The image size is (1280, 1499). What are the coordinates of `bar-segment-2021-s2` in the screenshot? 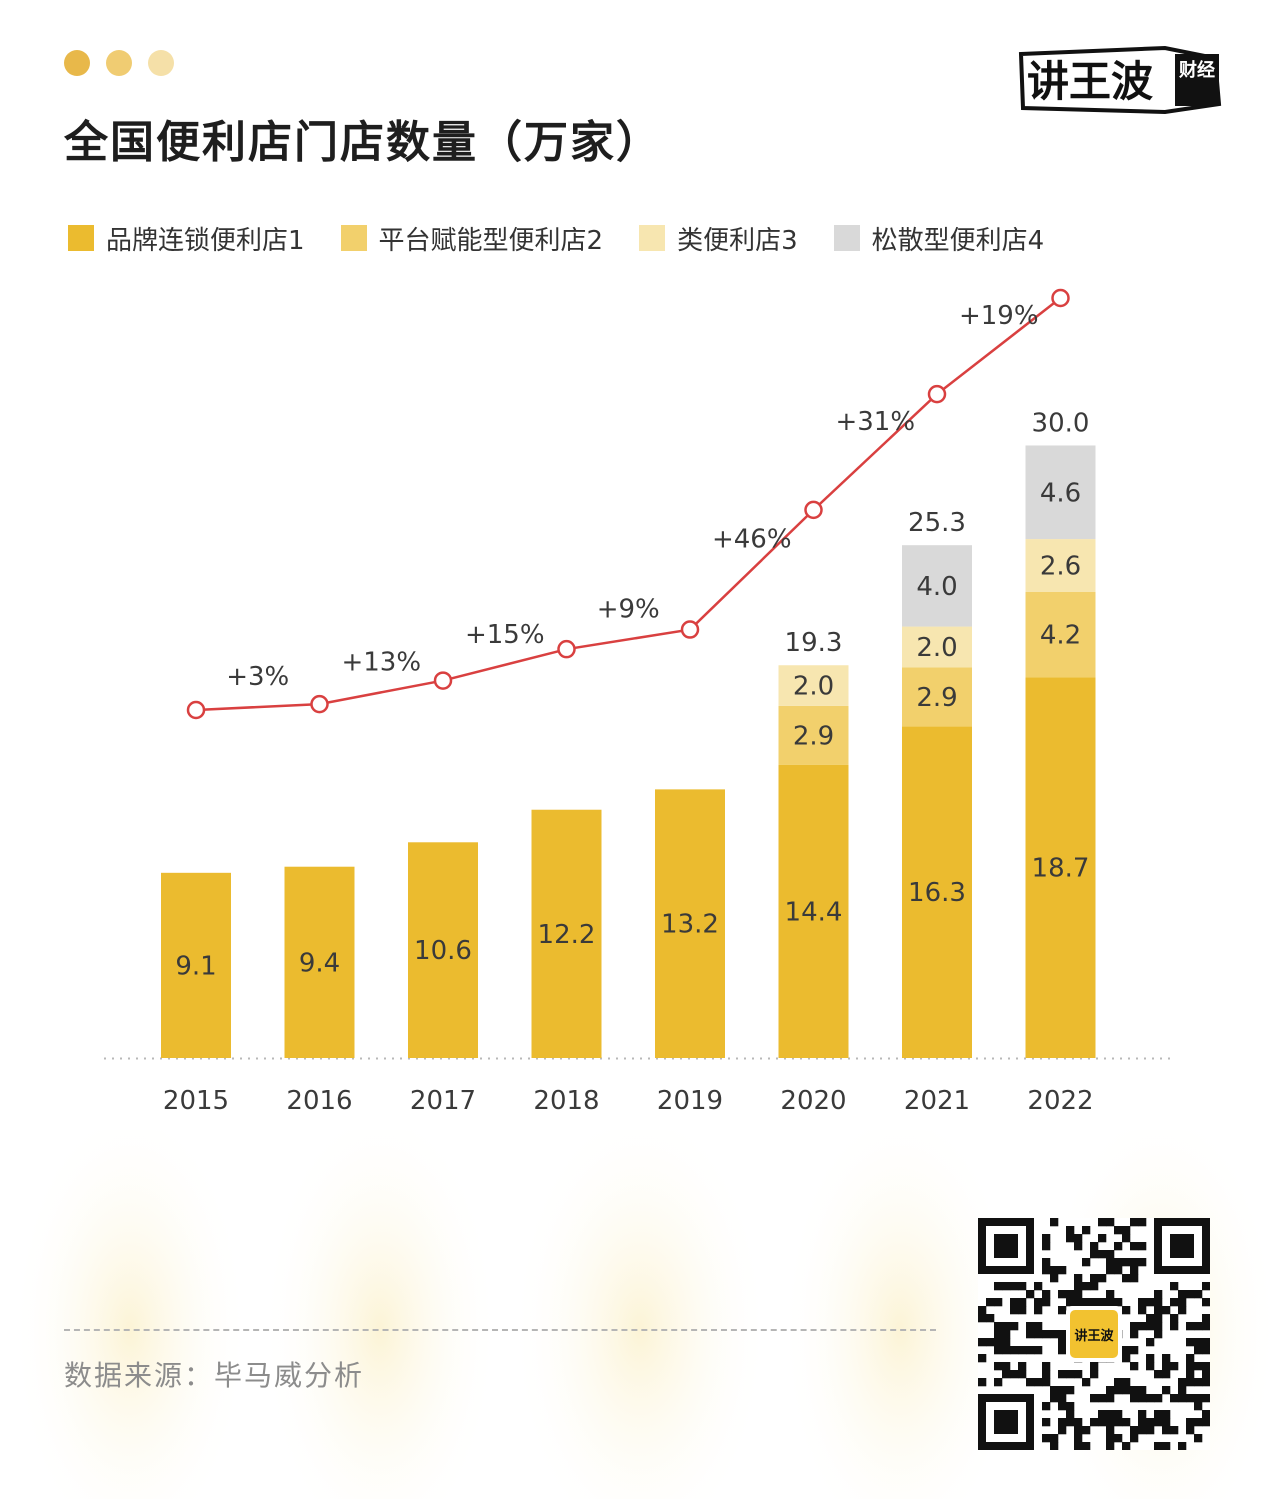 It's located at (937, 697).